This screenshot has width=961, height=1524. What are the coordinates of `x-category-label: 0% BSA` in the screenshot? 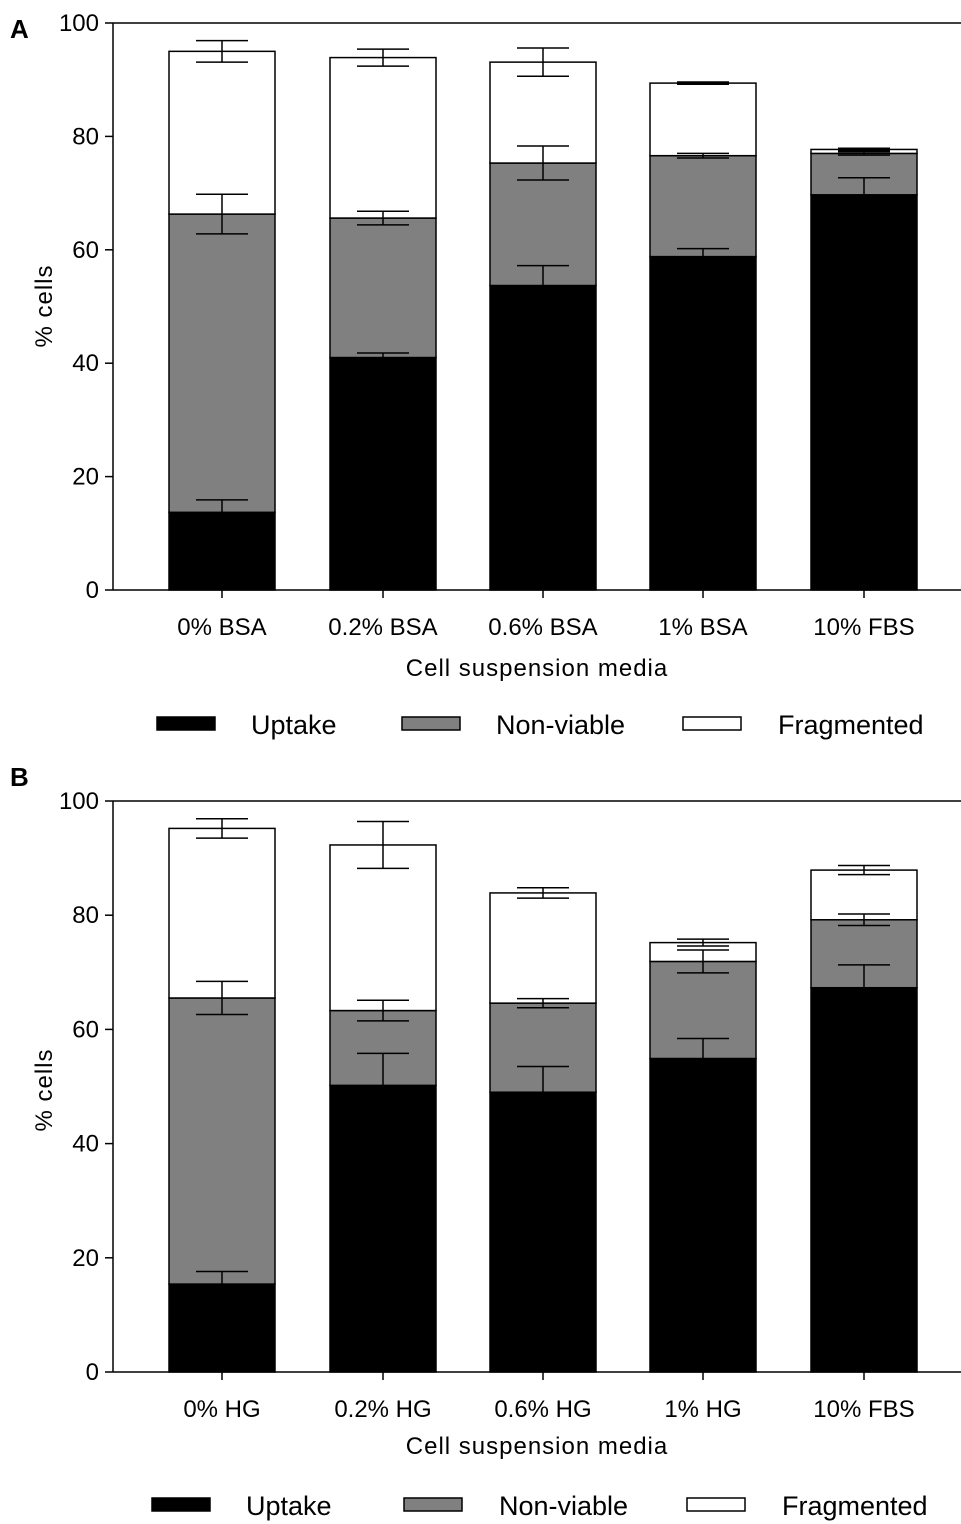 It's located at (221, 627).